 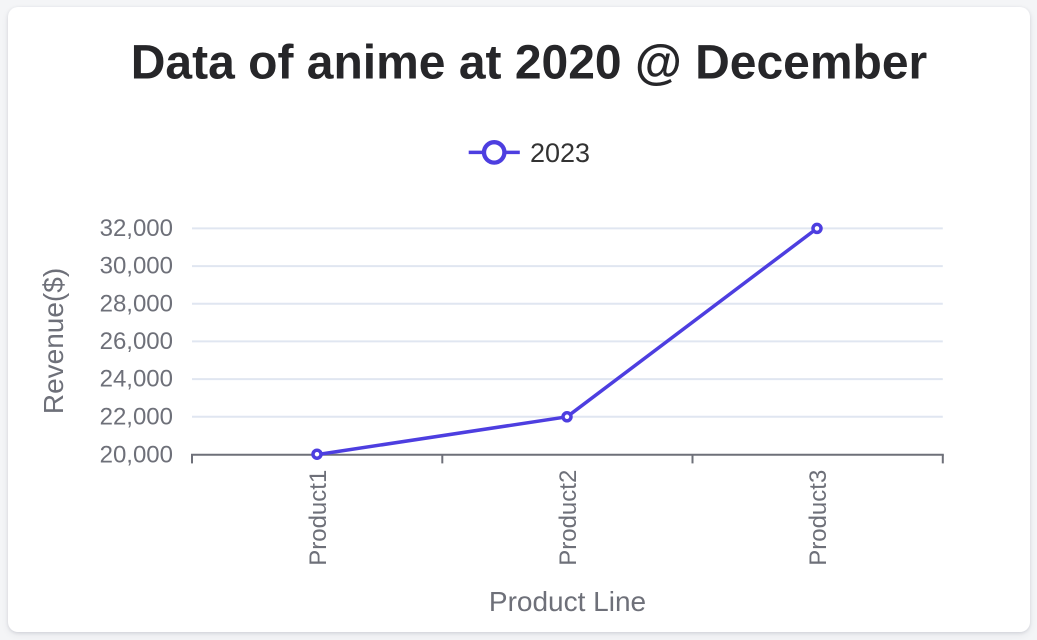 What do you see at coordinates (53, 341) in the screenshot?
I see `svg-text: Revenue($)` at bounding box center [53, 341].